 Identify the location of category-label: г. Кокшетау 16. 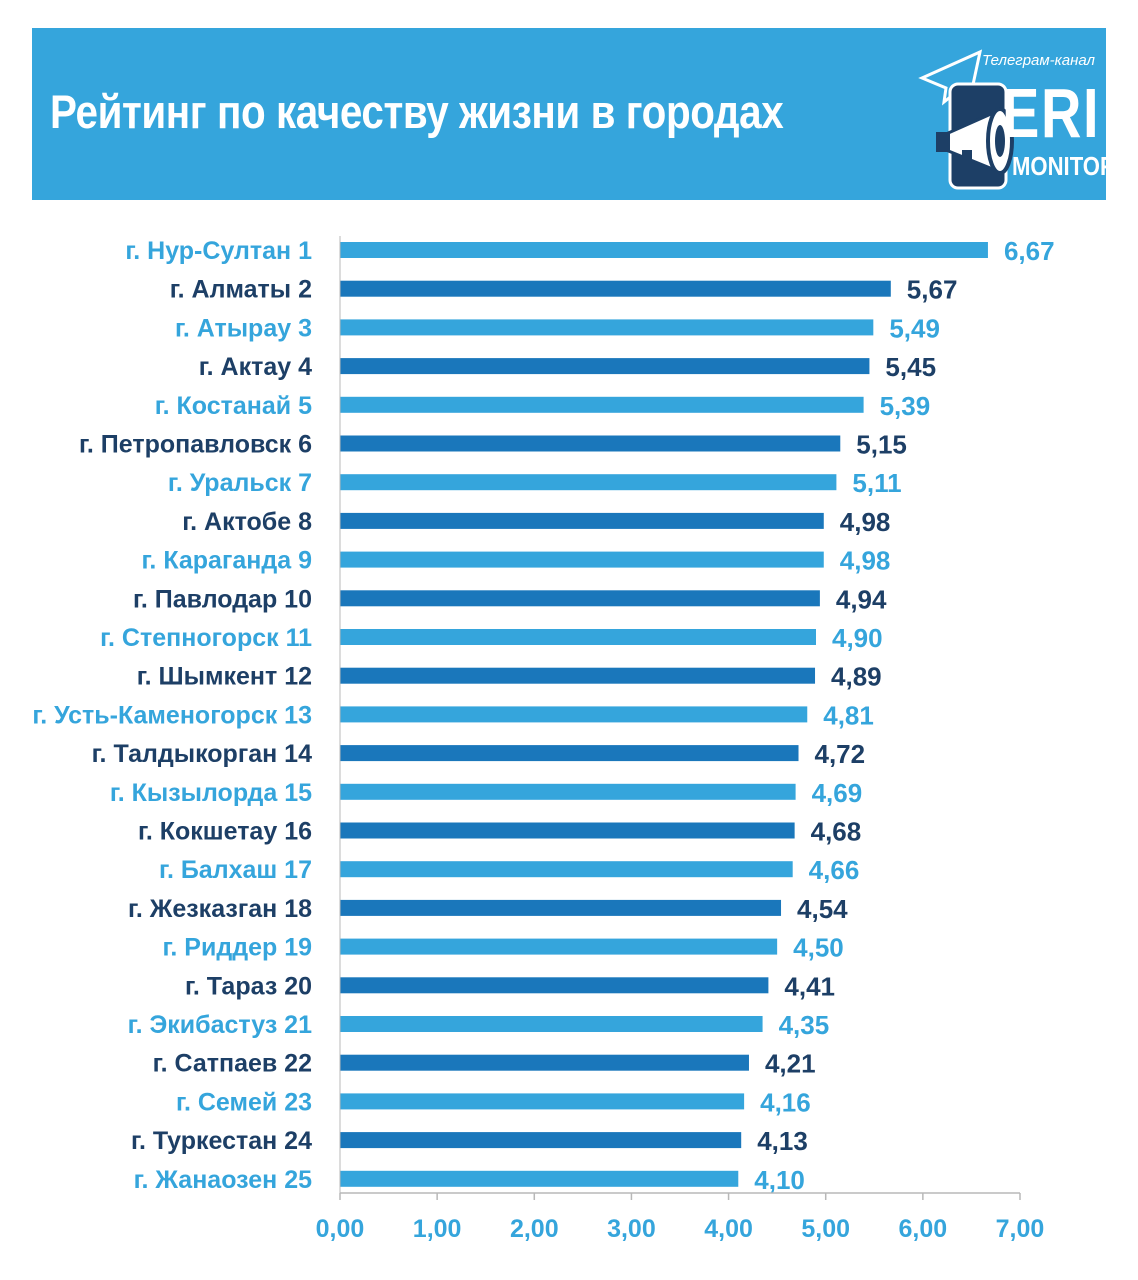
(225, 832).